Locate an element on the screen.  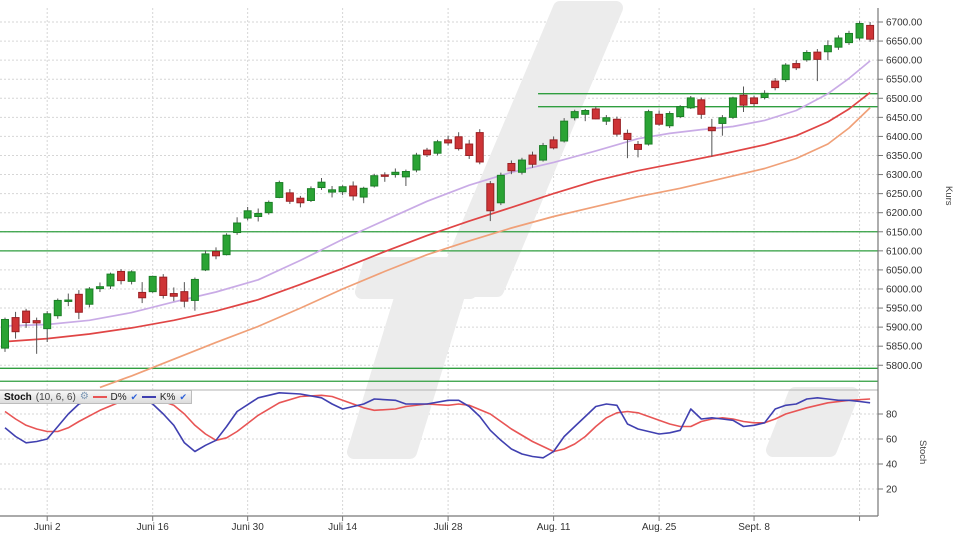
svg-text: 6150.00 is located at coordinates (904, 232).